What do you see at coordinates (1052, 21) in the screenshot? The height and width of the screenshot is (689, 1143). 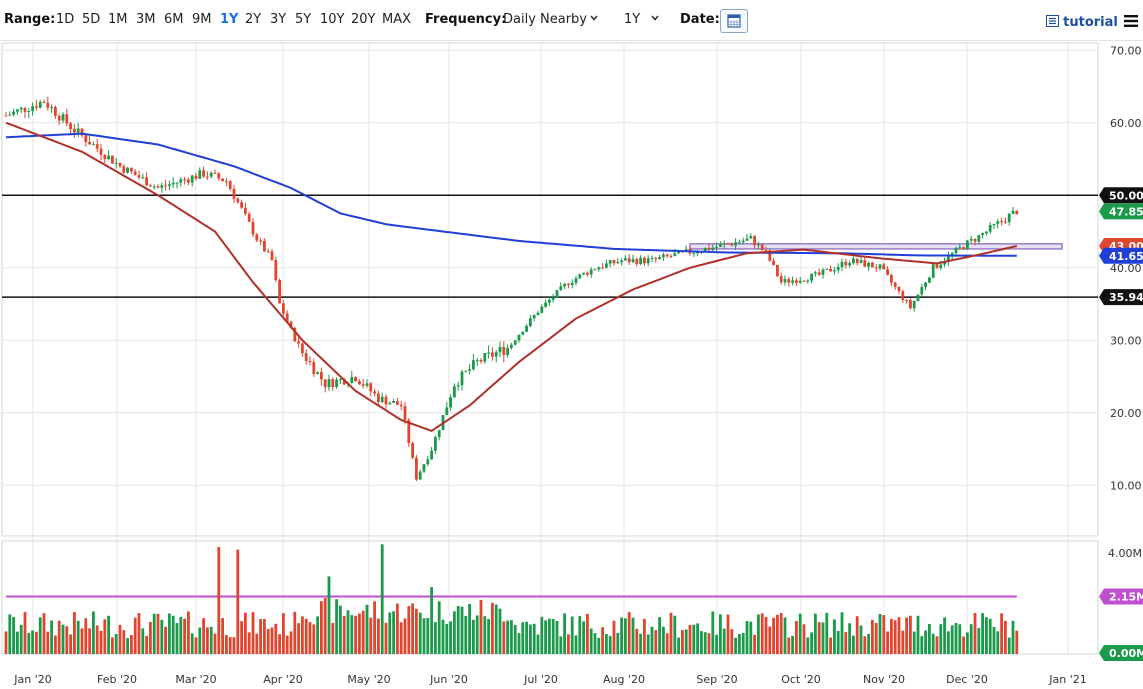 I see `tutorial-list-icon` at bounding box center [1052, 21].